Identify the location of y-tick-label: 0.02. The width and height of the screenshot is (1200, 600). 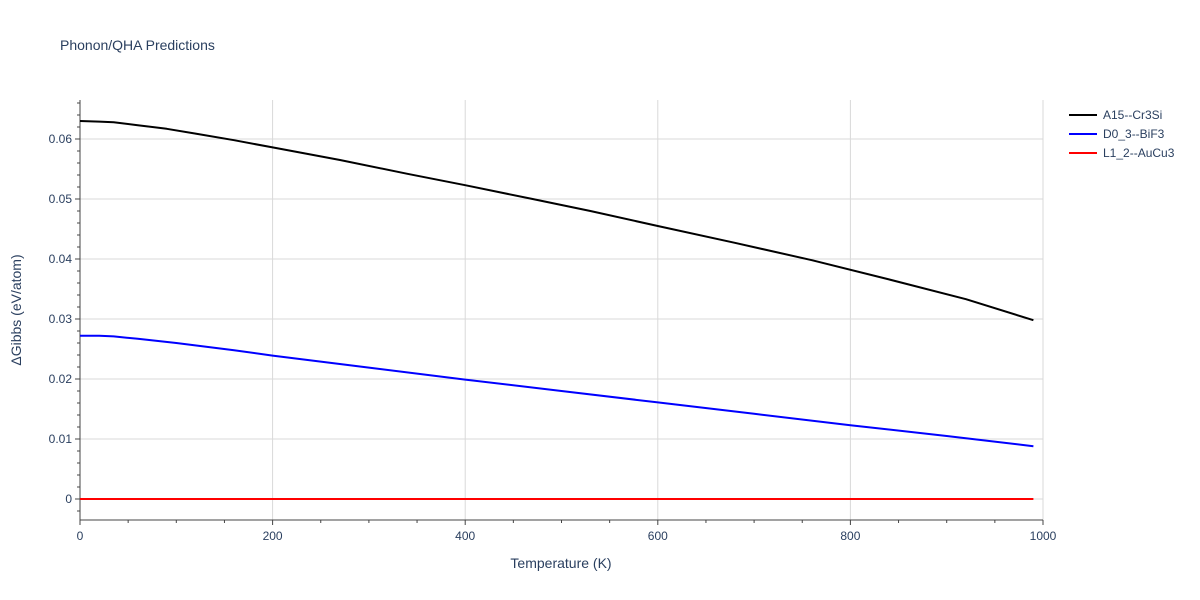
(61, 379).